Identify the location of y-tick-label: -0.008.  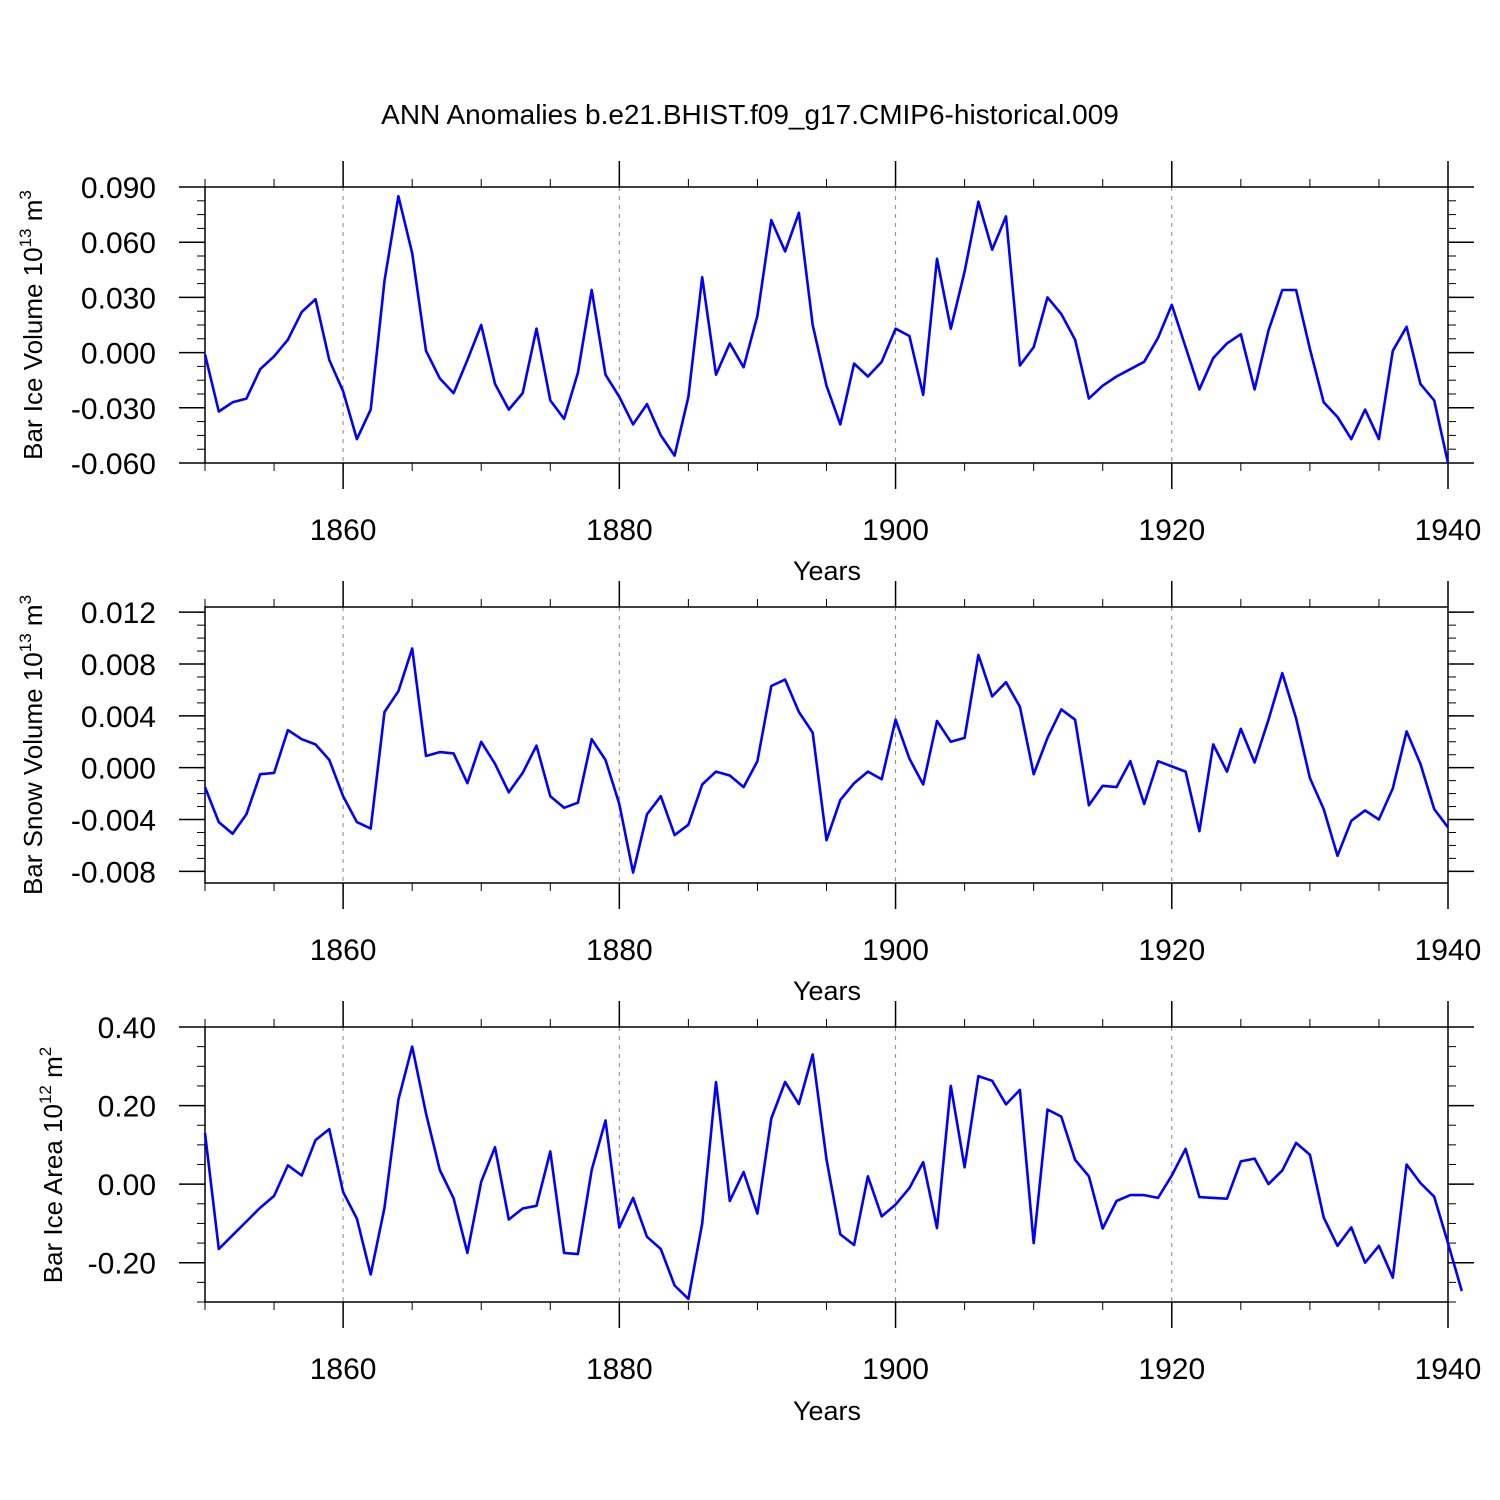
(113, 872).